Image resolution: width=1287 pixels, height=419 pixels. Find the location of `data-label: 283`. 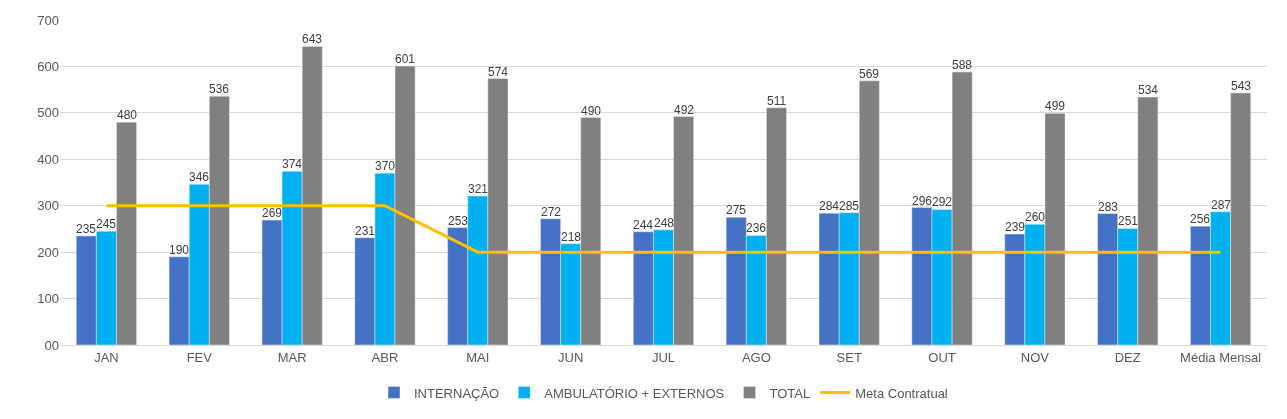

data-label: 283 is located at coordinates (1108, 207).